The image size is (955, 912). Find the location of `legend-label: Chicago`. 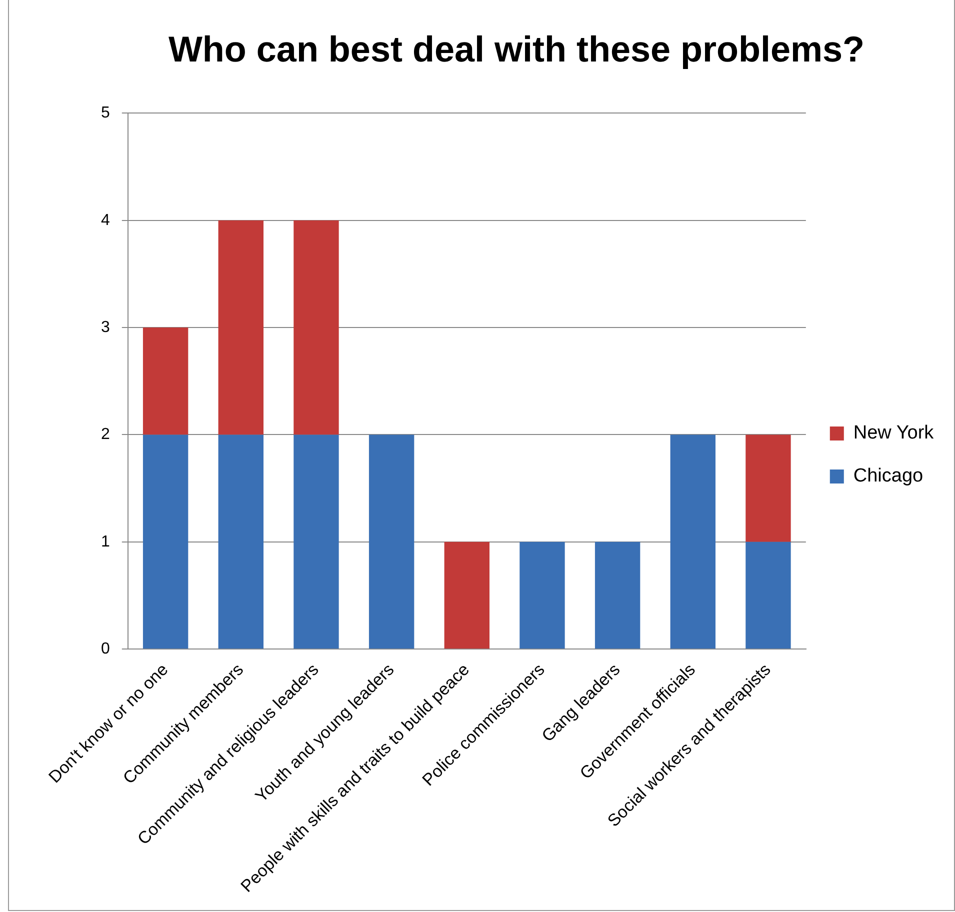

legend-label: Chicago is located at coordinates (888, 476).